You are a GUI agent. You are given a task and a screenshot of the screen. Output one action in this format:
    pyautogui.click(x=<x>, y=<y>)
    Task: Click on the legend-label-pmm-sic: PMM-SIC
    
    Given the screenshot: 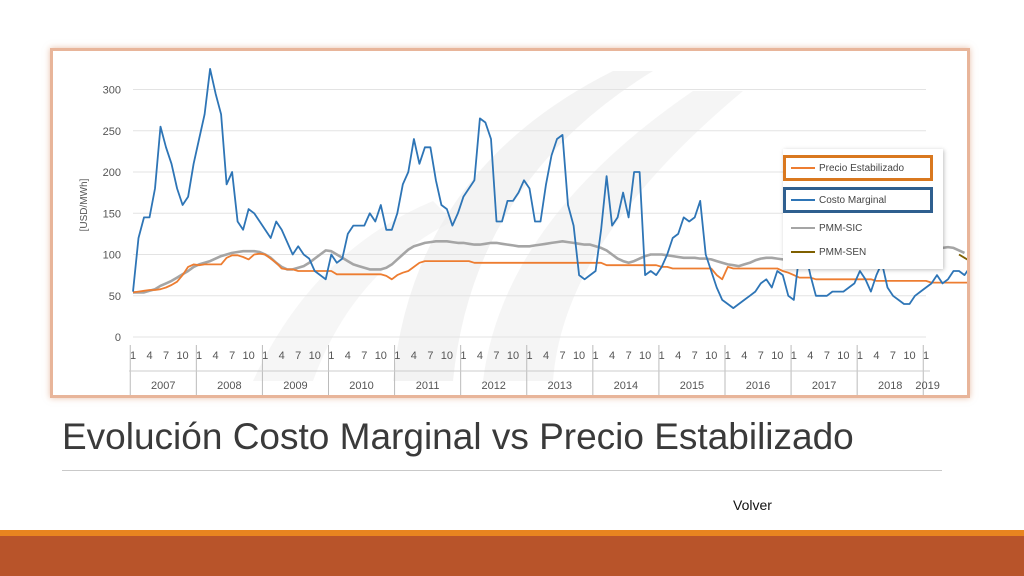 What is the action you would take?
    pyautogui.click(x=841, y=228)
    